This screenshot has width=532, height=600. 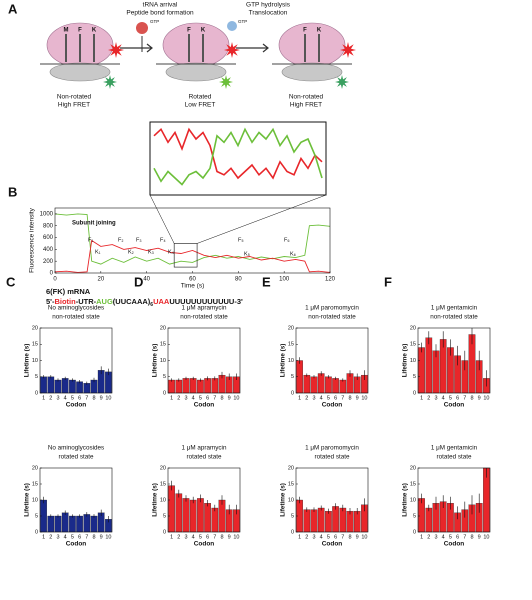 What do you see at coordinates (252, 48) in the screenshot?
I see `arrow` at bounding box center [252, 48].